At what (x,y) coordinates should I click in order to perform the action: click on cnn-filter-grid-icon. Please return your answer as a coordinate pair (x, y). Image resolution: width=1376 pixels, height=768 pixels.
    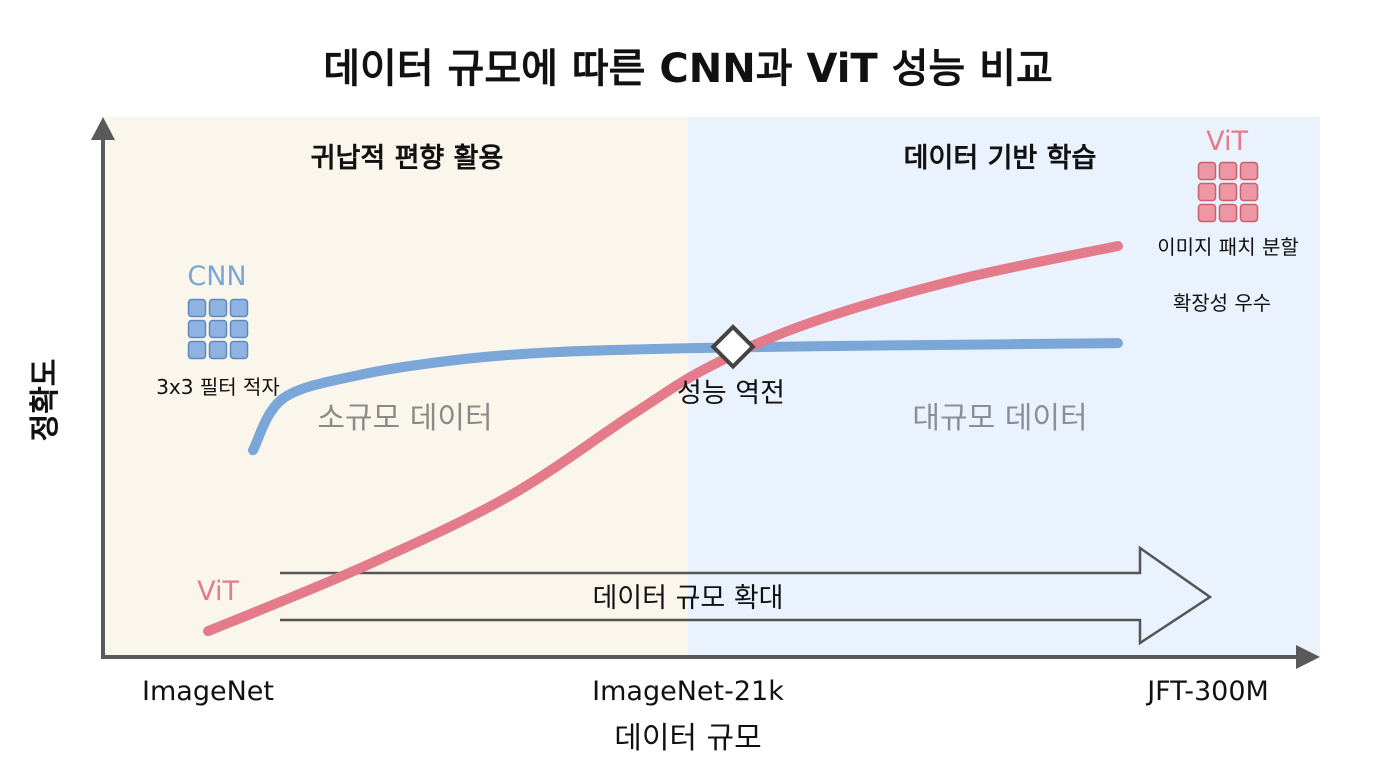
    Looking at the image, I should click on (218, 329).